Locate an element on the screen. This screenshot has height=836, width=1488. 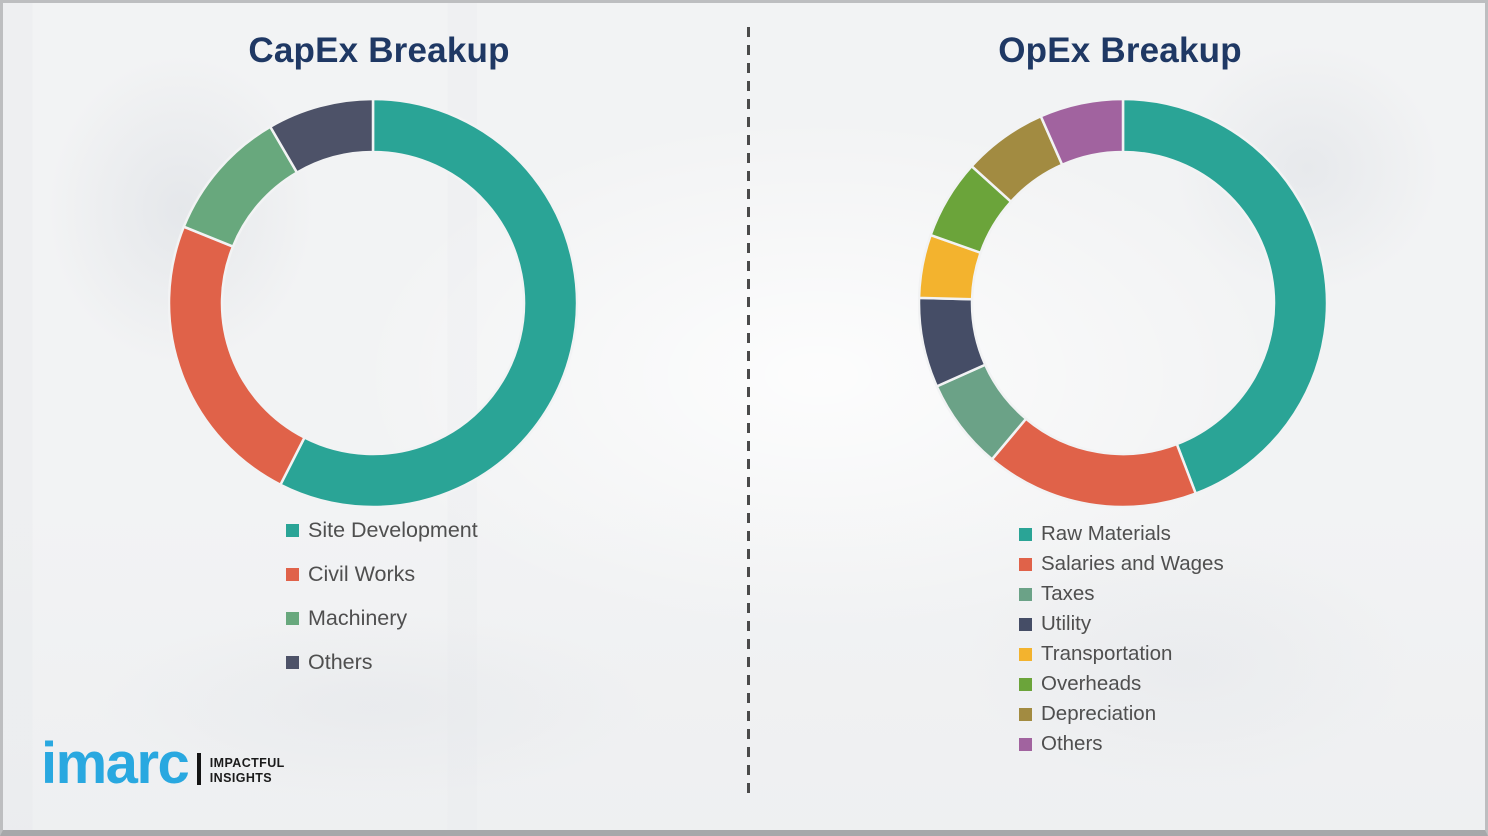
legend-item: Overheads is located at coordinates (1121, 684).